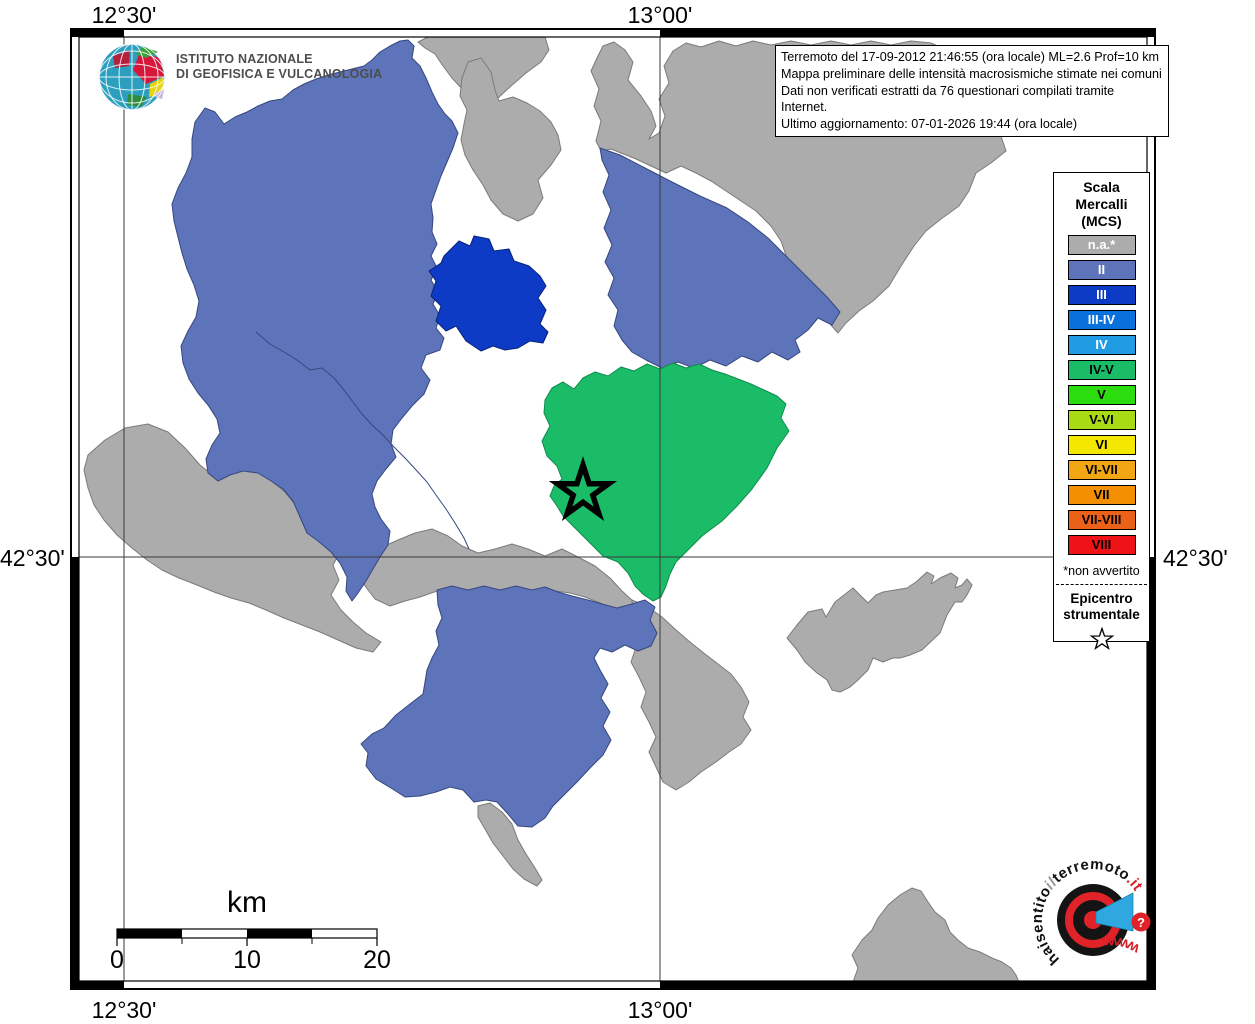 The image size is (1255, 1024). I want to click on ingv-line1: ISTITUTO NAZIONALE, so click(244, 59).